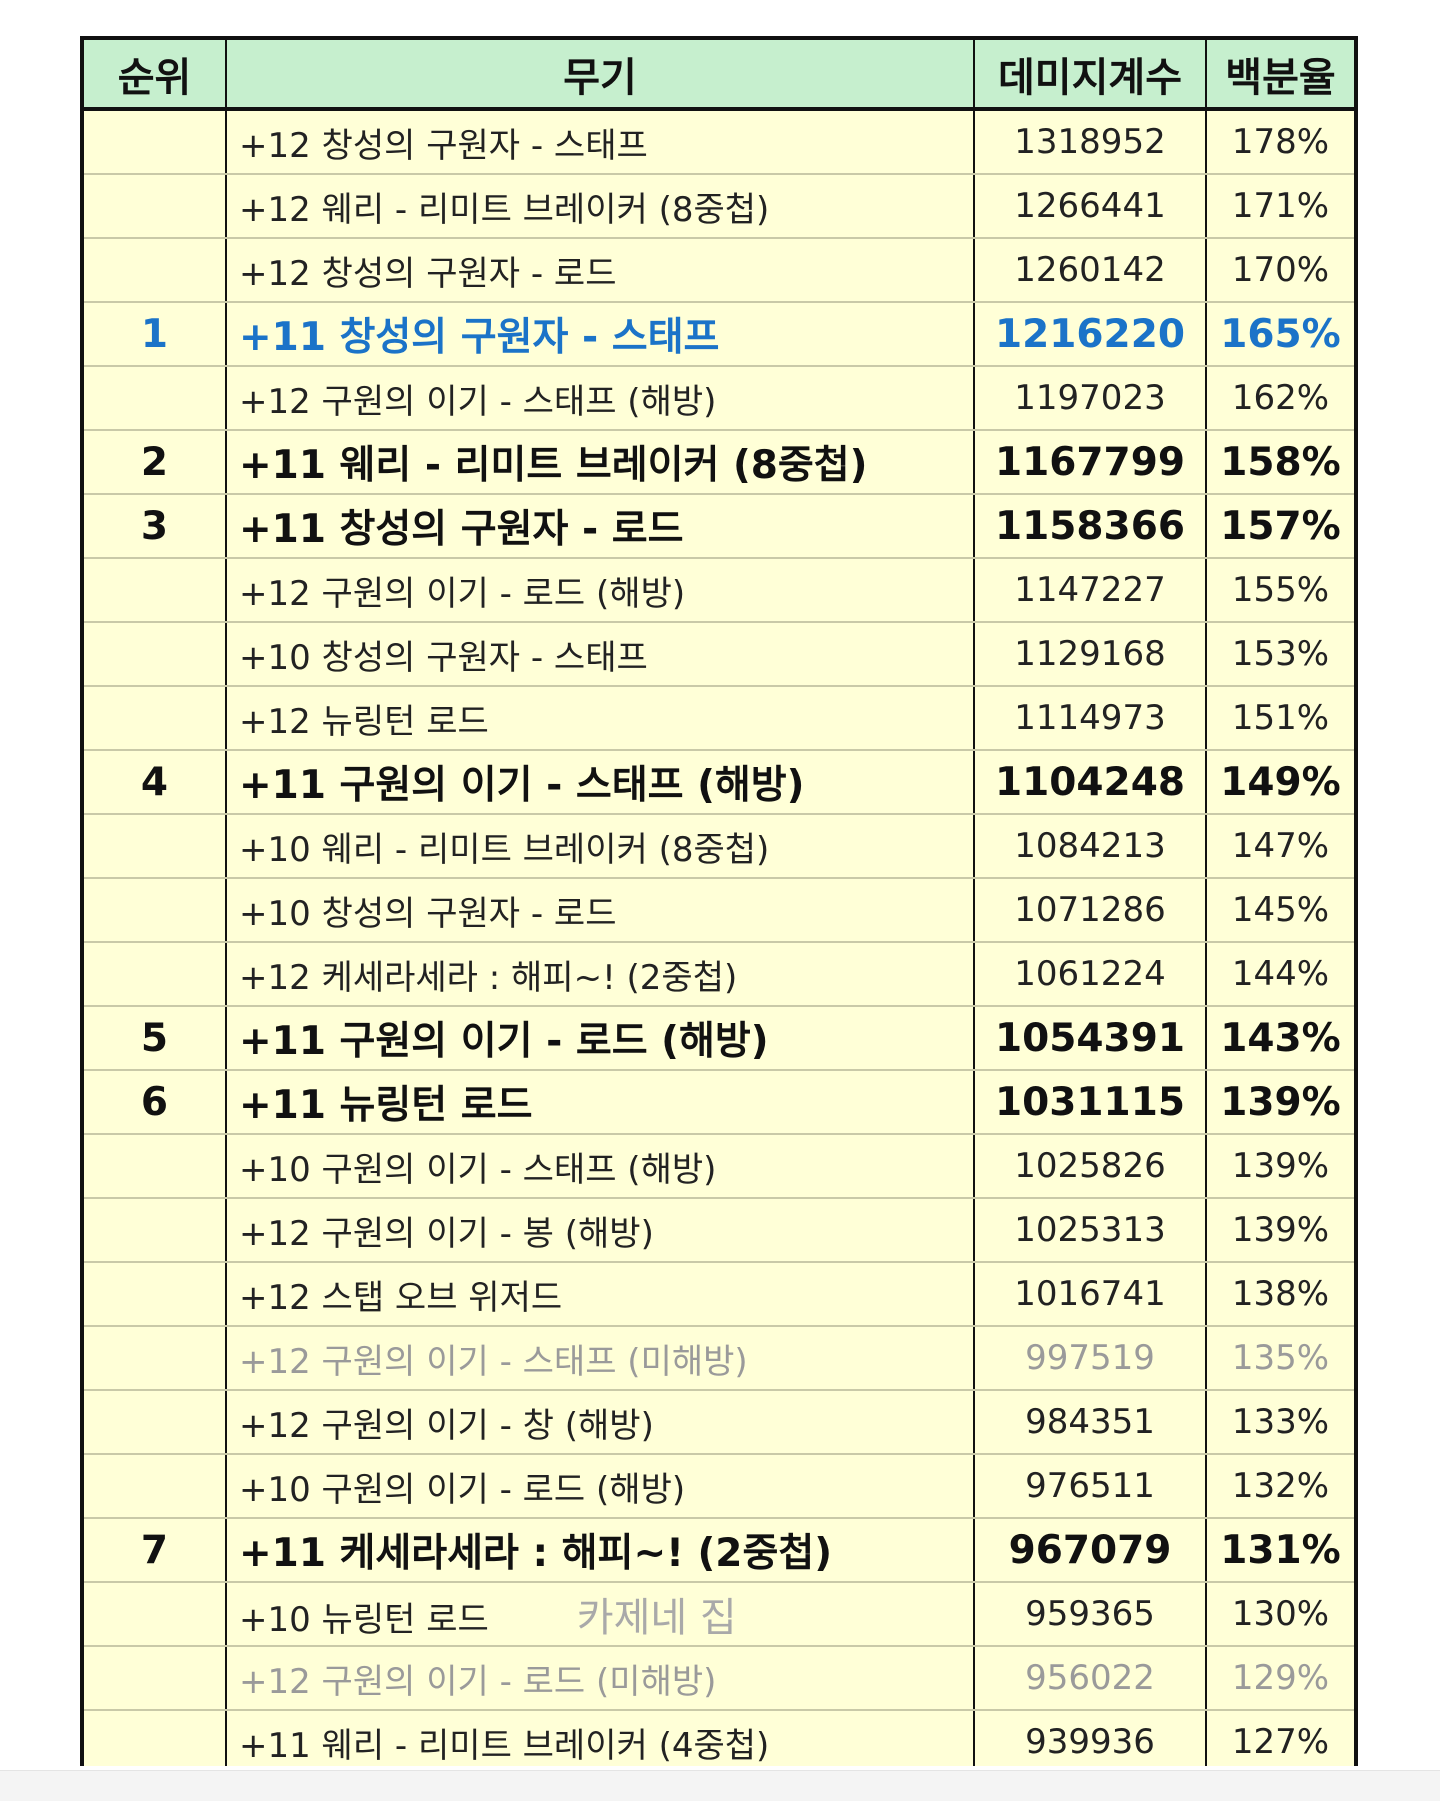 This screenshot has height=1801, width=1440. Describe the element at coordinates (1090, 1166) in the screenshot. I see `damage-cell: 1025826` at that location.